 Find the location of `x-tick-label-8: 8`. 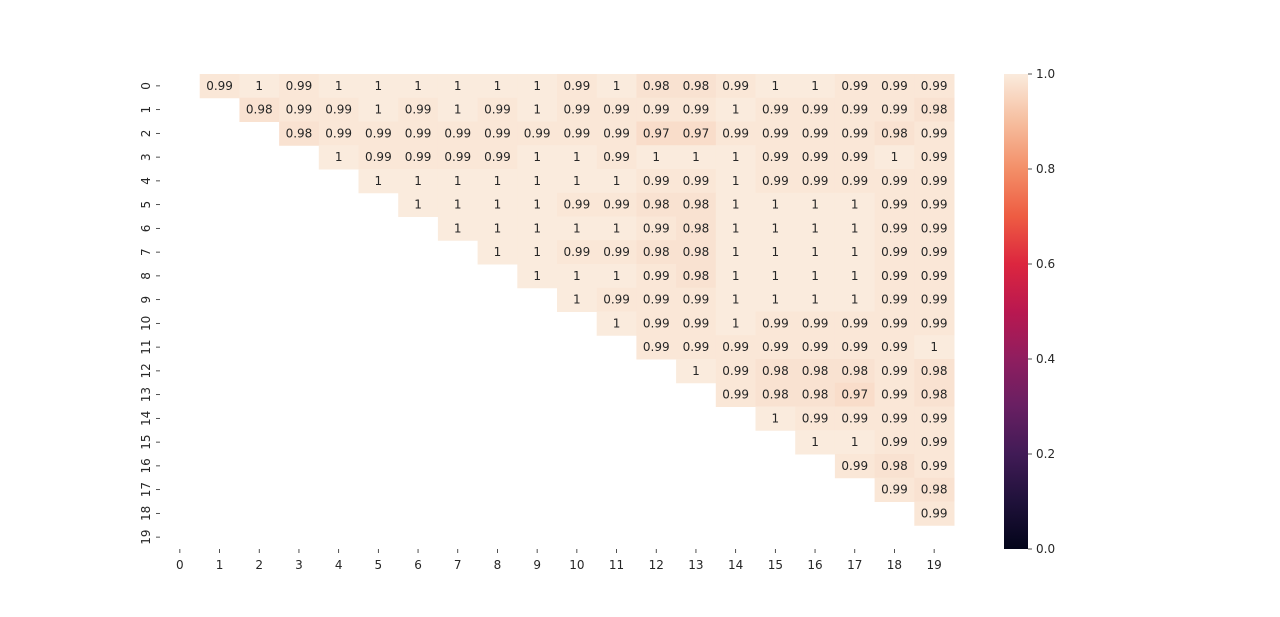

x-tick-label-8: 8 is located at coordinates (498, 565).